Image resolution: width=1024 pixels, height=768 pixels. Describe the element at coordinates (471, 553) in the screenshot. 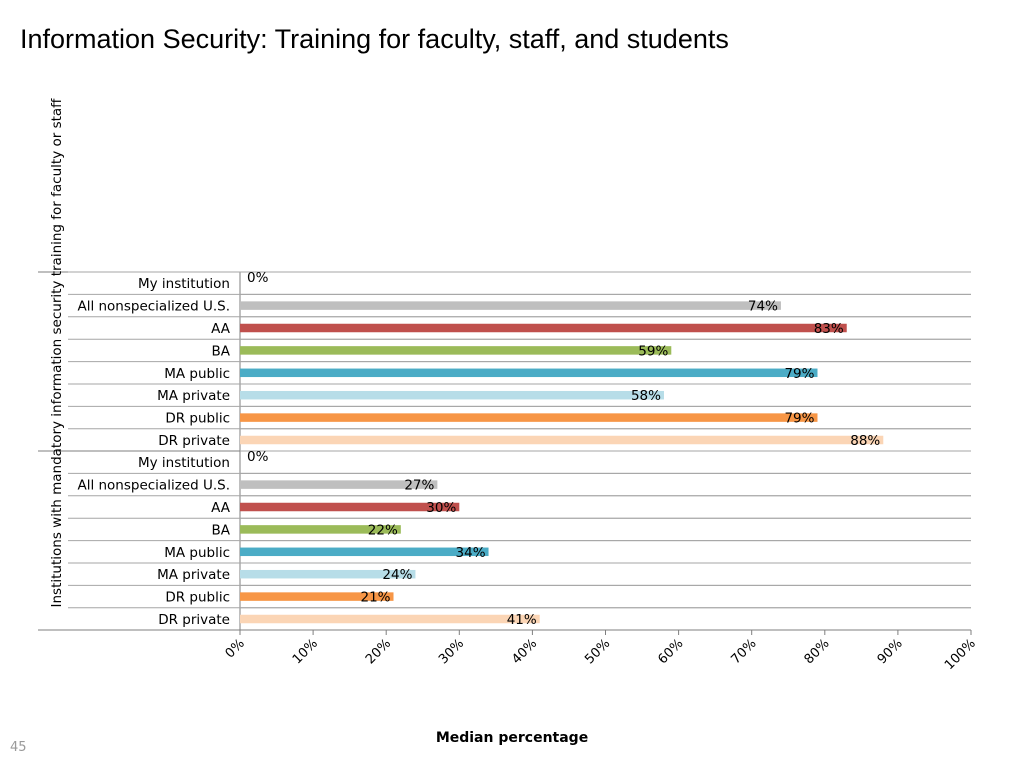

I see `value-label: 34%` at that location.